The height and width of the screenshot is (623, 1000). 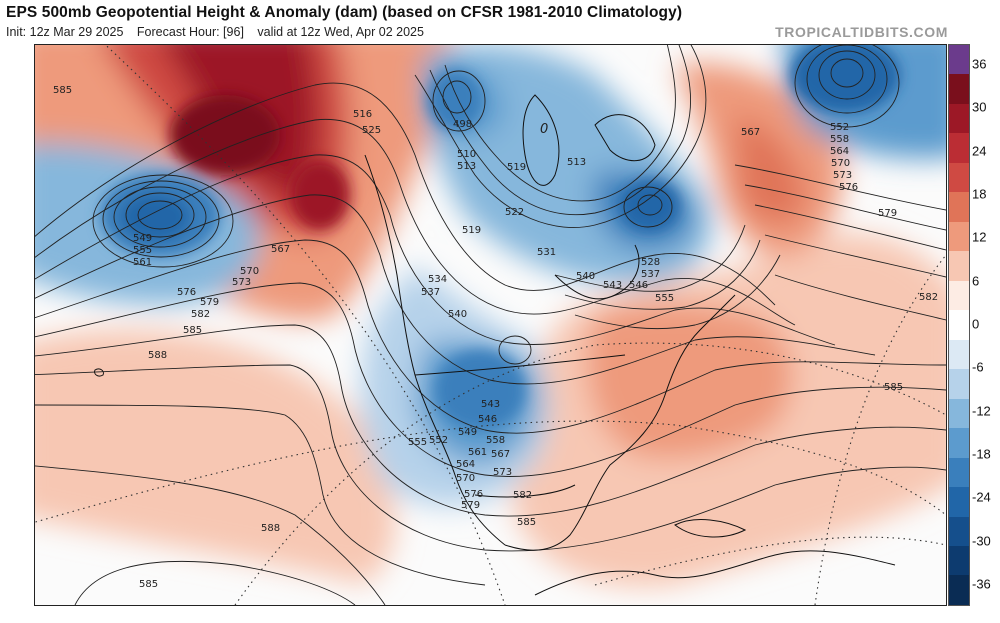 What do you see at coordinates (985, 324) in the screenshot?
I see `colorbar-labels: 36 30 24 18 12 6 0 -6 -12 -18 -24 -30 -36` at bounding box center [985, 324].